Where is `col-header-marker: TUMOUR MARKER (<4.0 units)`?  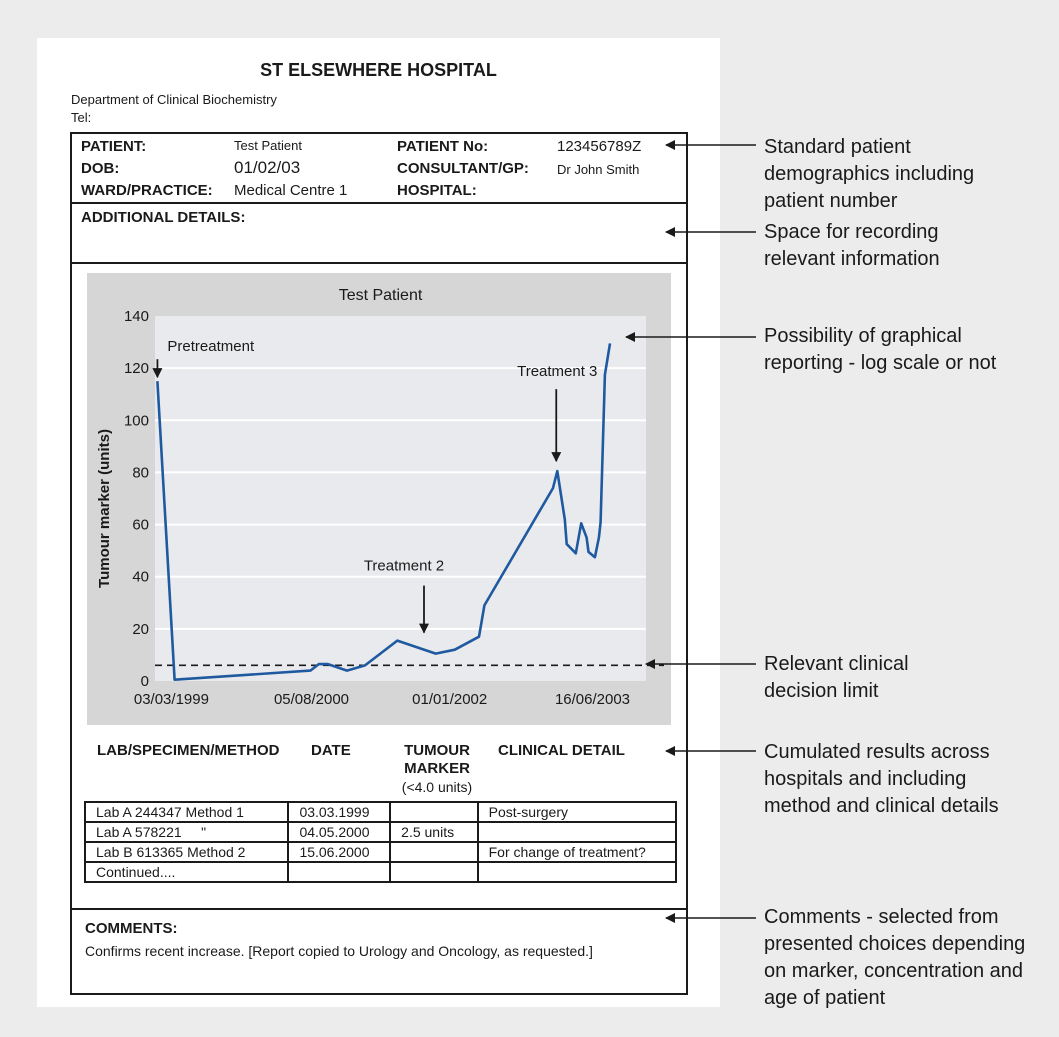
col-header-marker: TUMOUR MARKER (<4.0 units) is located at coordinates (437, 769).